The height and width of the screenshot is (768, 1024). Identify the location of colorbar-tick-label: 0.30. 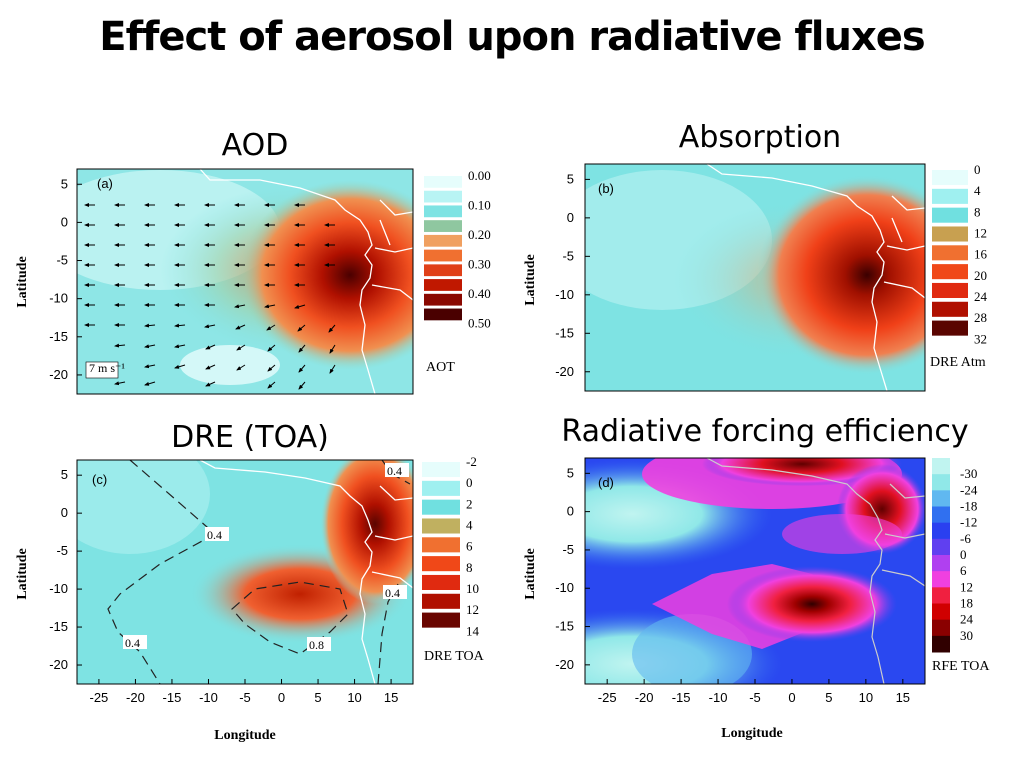
(479, 263).